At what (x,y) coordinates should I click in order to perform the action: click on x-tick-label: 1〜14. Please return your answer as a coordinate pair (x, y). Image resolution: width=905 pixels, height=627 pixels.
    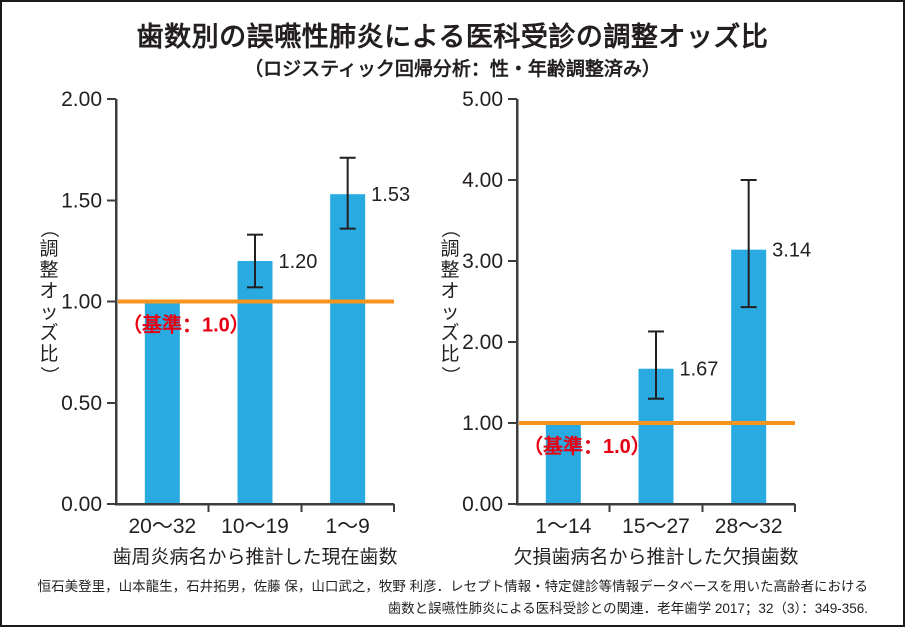
    Looking at the image, I should click on (563, 526).